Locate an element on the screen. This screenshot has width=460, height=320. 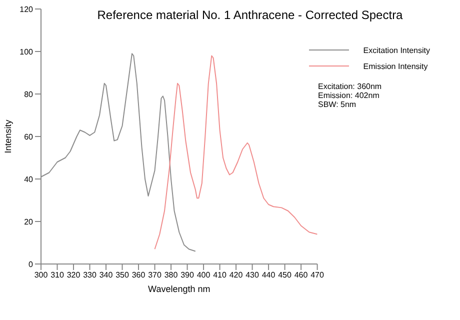
x-tick-label: 350 is located at coordinates (123, 275).